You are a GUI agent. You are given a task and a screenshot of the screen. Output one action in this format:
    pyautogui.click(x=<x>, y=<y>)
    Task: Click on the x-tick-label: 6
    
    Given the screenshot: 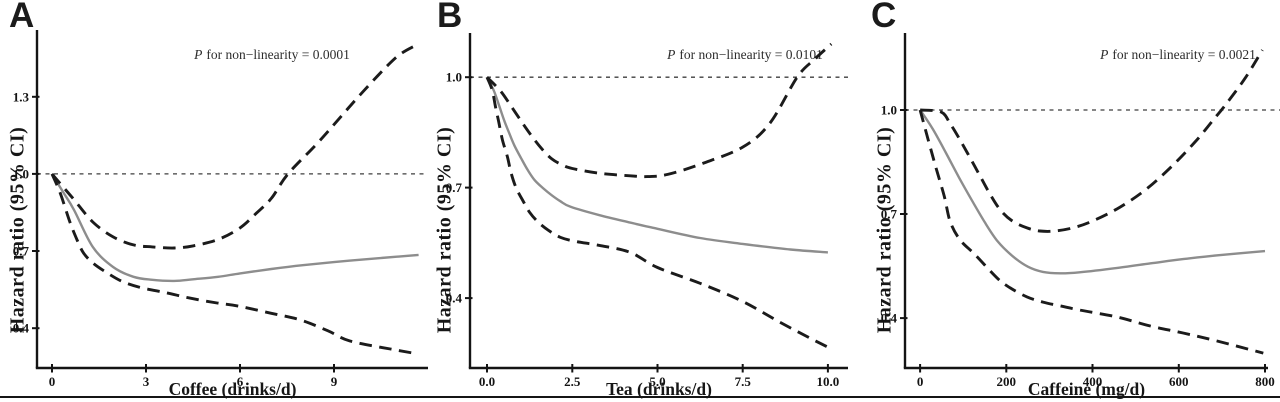 What is the action you would take?
    pyautogui.click(x=240, y=381)
    